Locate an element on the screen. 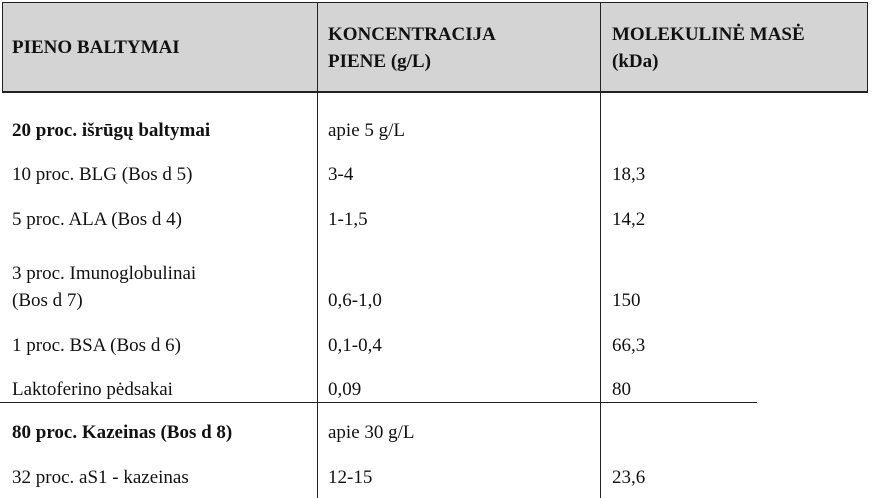  row-label: 32 proc. aS1 - kazeinas is located at coordinates (100, 477).